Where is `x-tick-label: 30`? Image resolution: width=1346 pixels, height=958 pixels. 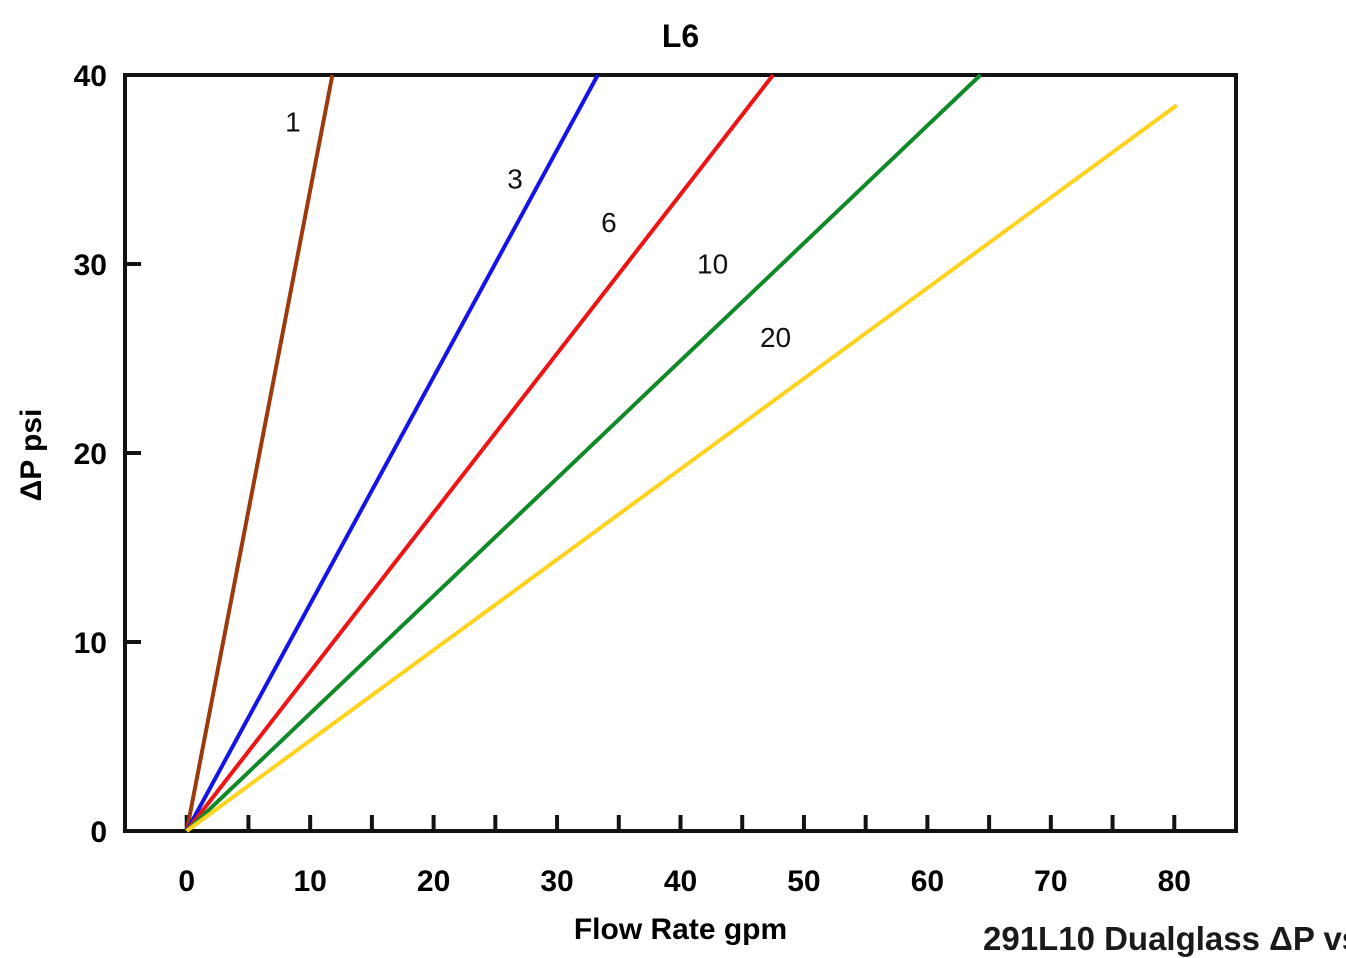
x-tick-label: 30 is located at coordinates (556, 881).